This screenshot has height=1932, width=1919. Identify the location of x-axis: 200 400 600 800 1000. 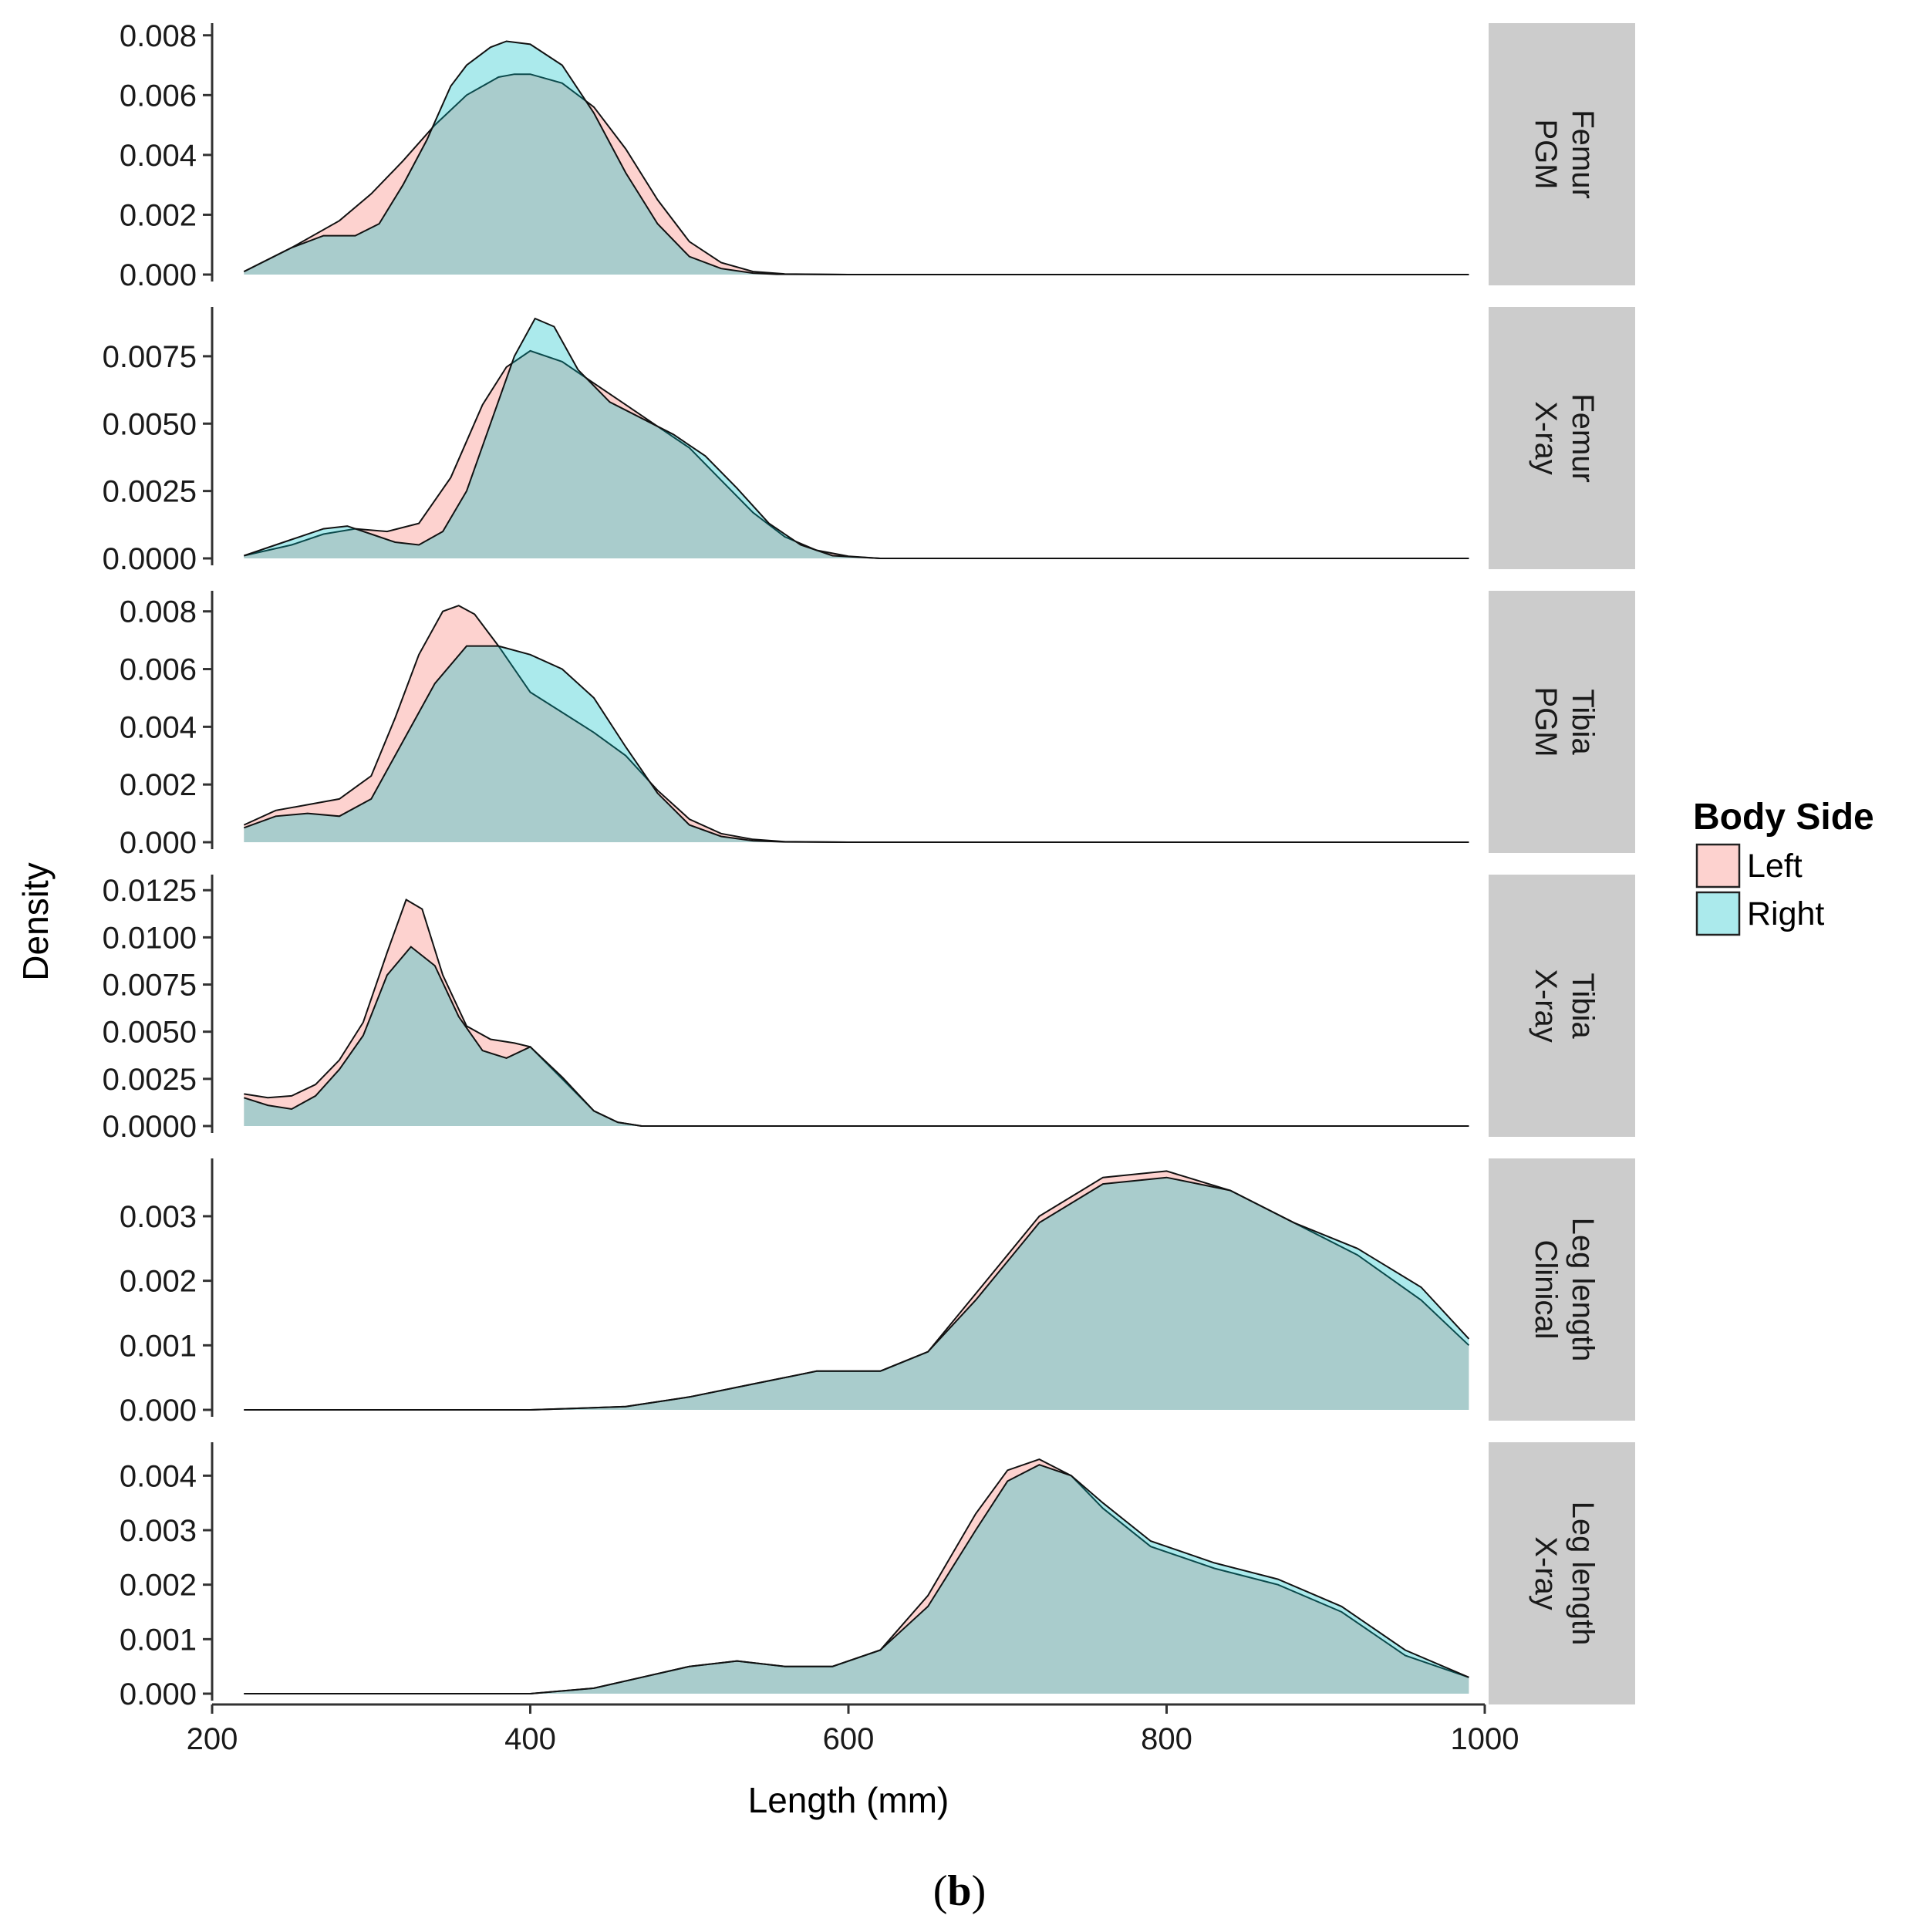
(853, 1729).